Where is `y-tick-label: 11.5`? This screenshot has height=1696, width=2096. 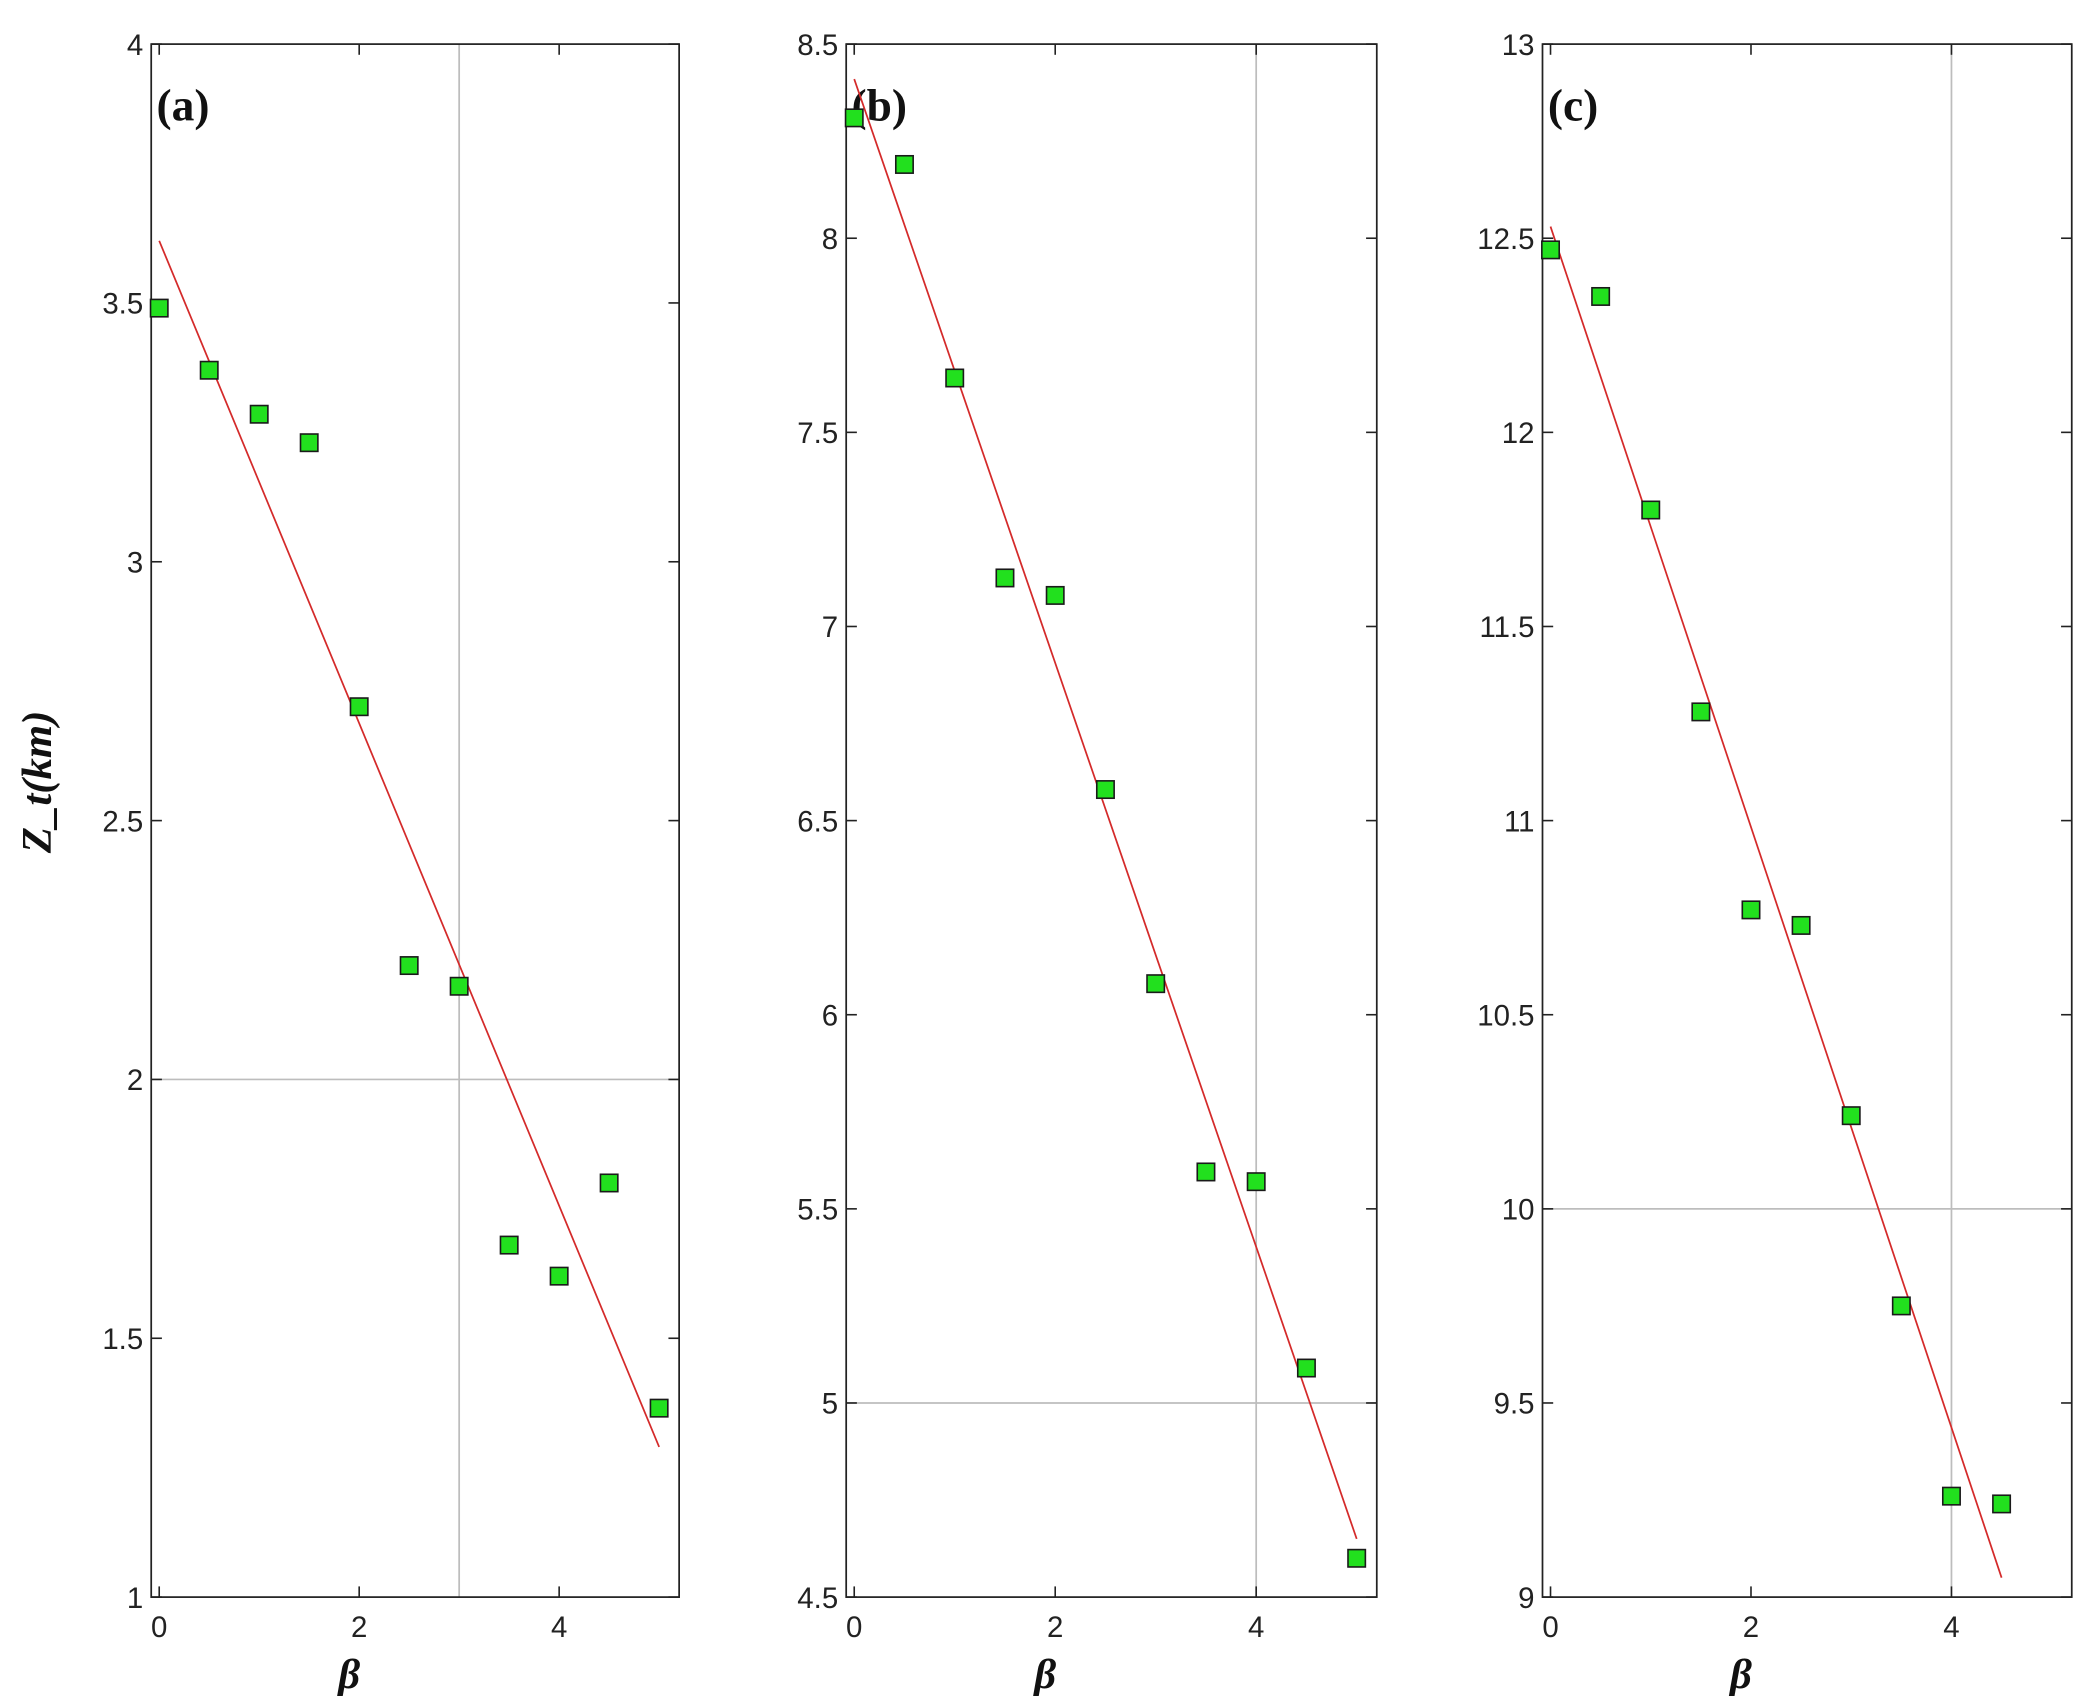
y-tick-label: 11.5 is located at coordinates (1506, 627).